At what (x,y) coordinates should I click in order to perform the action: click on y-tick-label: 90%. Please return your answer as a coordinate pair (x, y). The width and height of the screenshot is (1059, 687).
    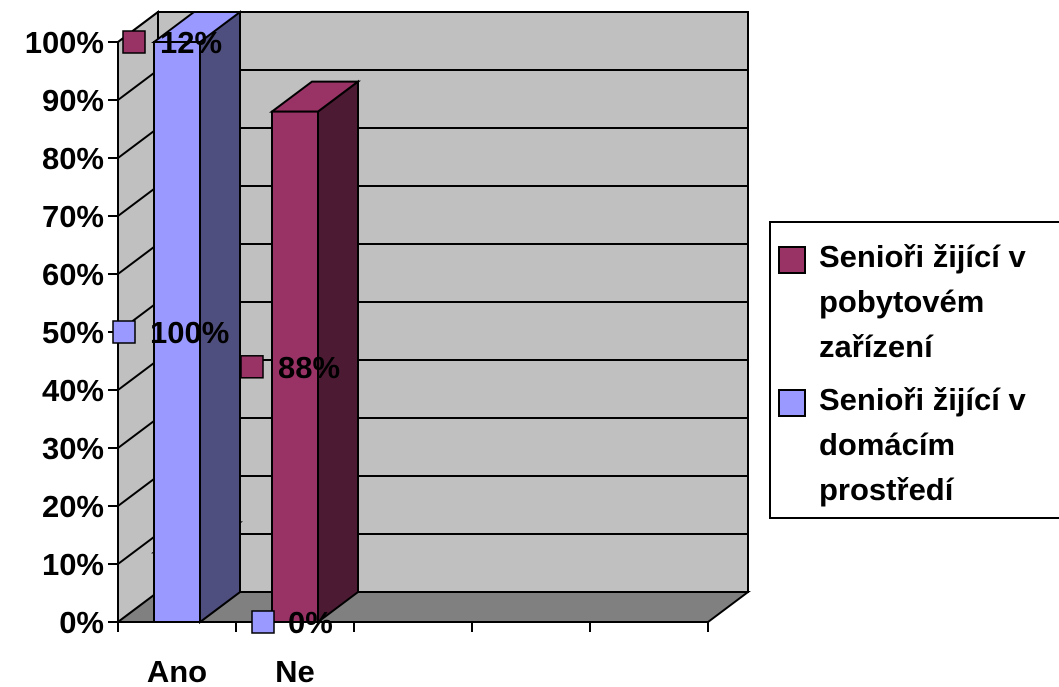
    Looking at the image, I should click on (73, 100).